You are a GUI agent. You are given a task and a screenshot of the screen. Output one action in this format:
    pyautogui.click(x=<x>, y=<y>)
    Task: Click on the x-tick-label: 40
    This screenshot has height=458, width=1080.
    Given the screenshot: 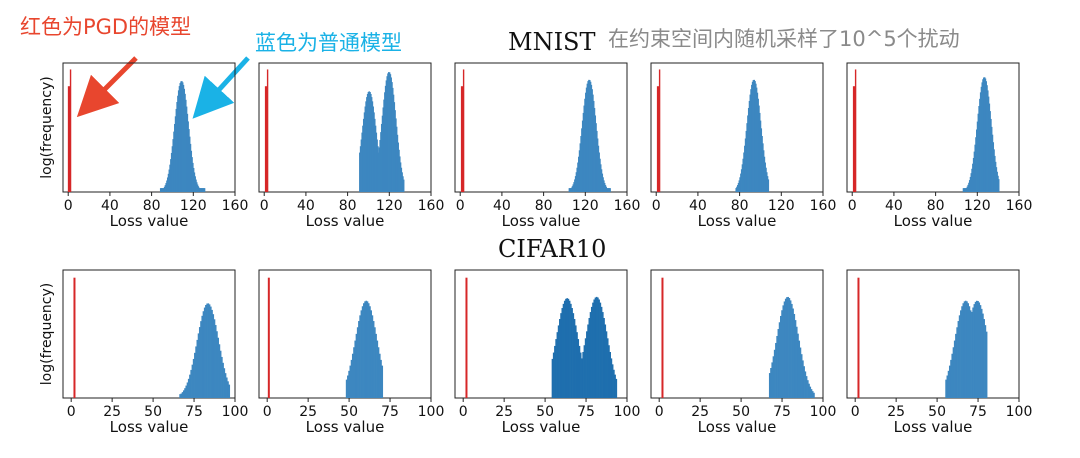 What is the action you would take?
    pyautogui.click(x=502, y=206)
    